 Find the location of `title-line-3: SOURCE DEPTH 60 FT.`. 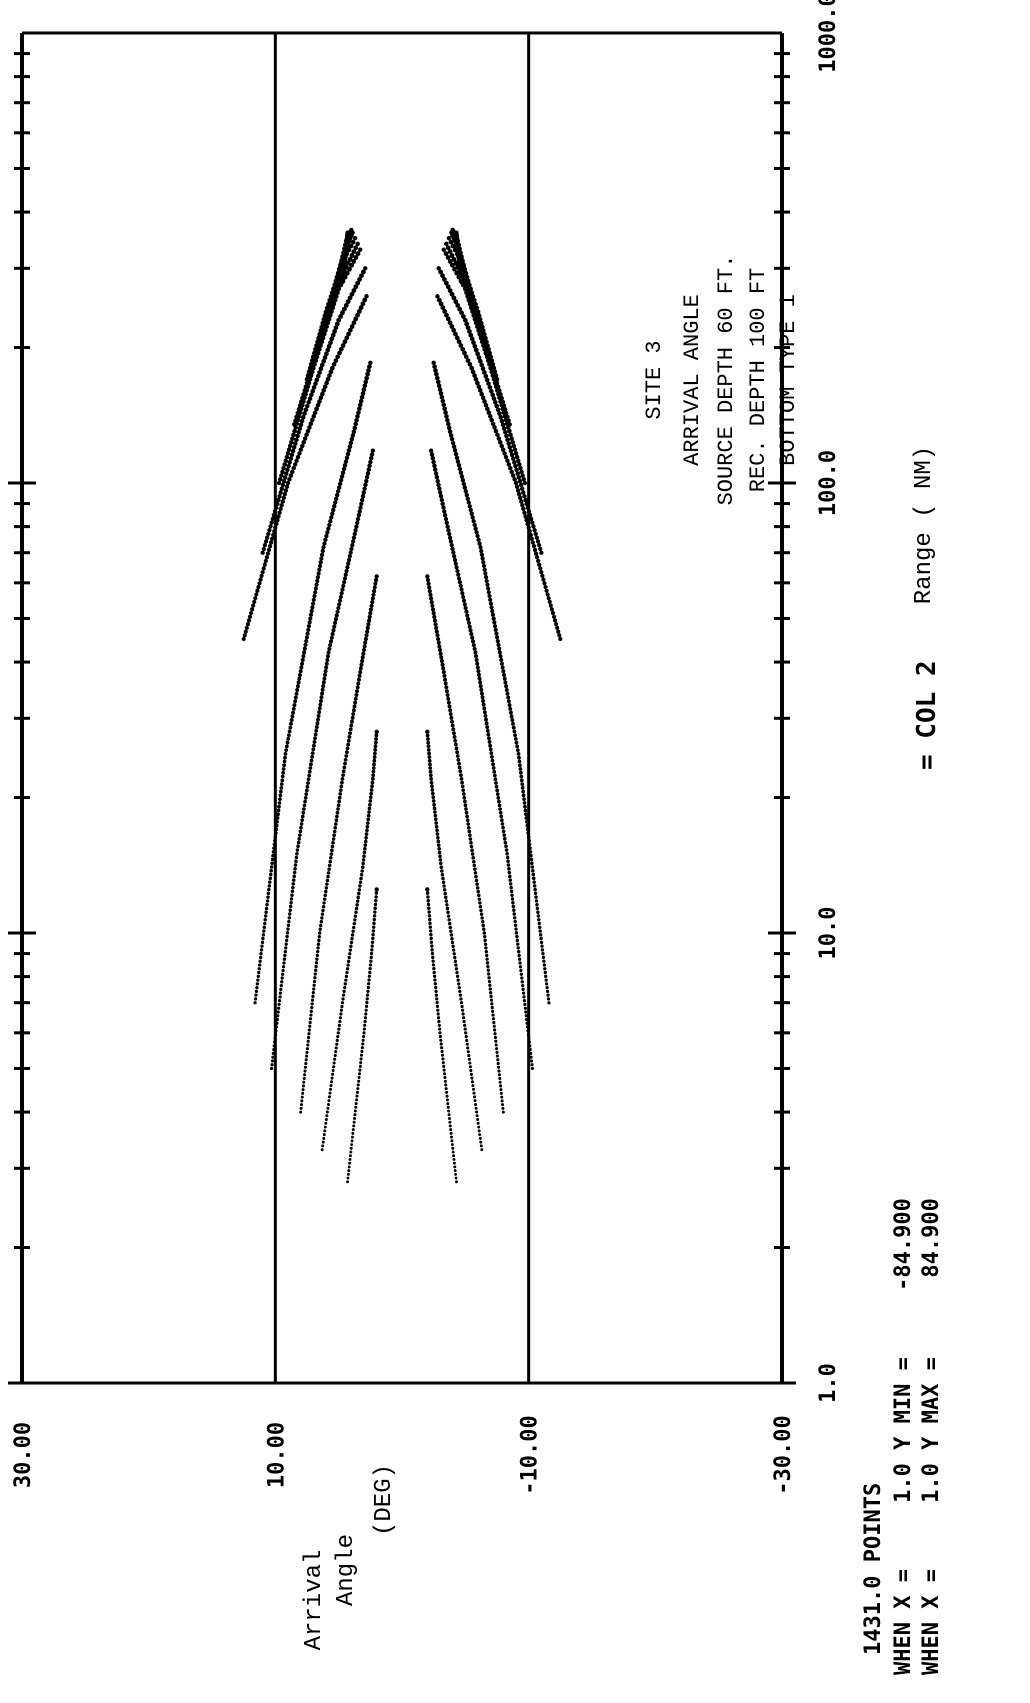

title-line-3: SOURCE DEPTH 60 FT. is located at coordinates (726, 380).